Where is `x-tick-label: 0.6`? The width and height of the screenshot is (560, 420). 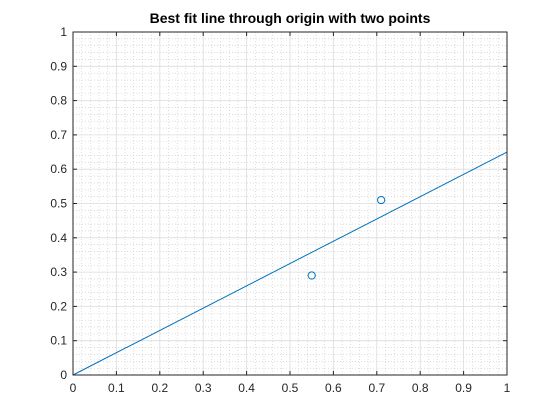 x-tick-label: 0.6 is located at coordinates (333, 388).